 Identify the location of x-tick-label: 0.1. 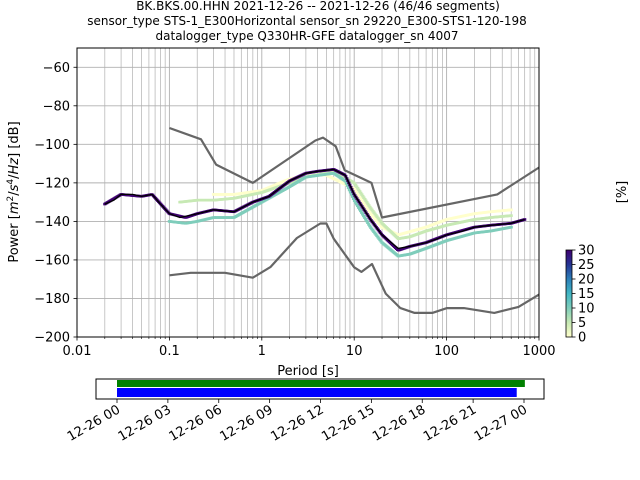
(169, 351).